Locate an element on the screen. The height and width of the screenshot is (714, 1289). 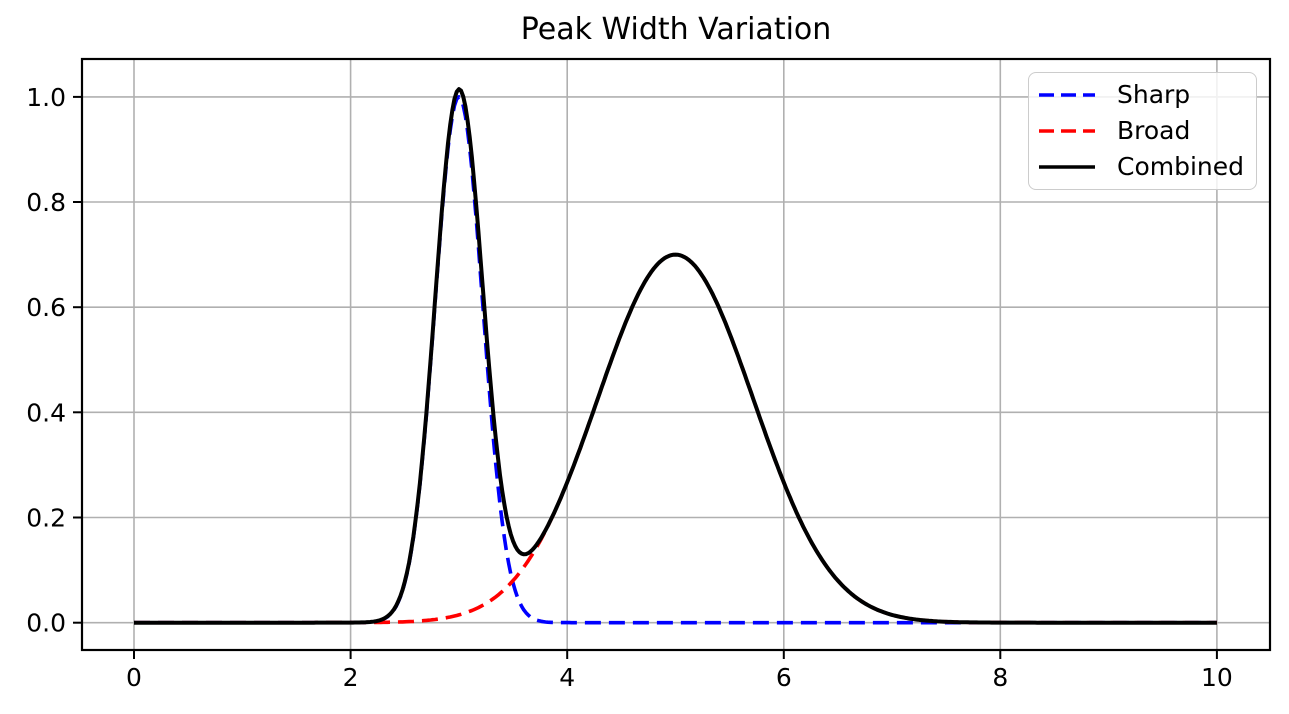
y-tick-label: 0.4 is located at coordinates (46, 412).